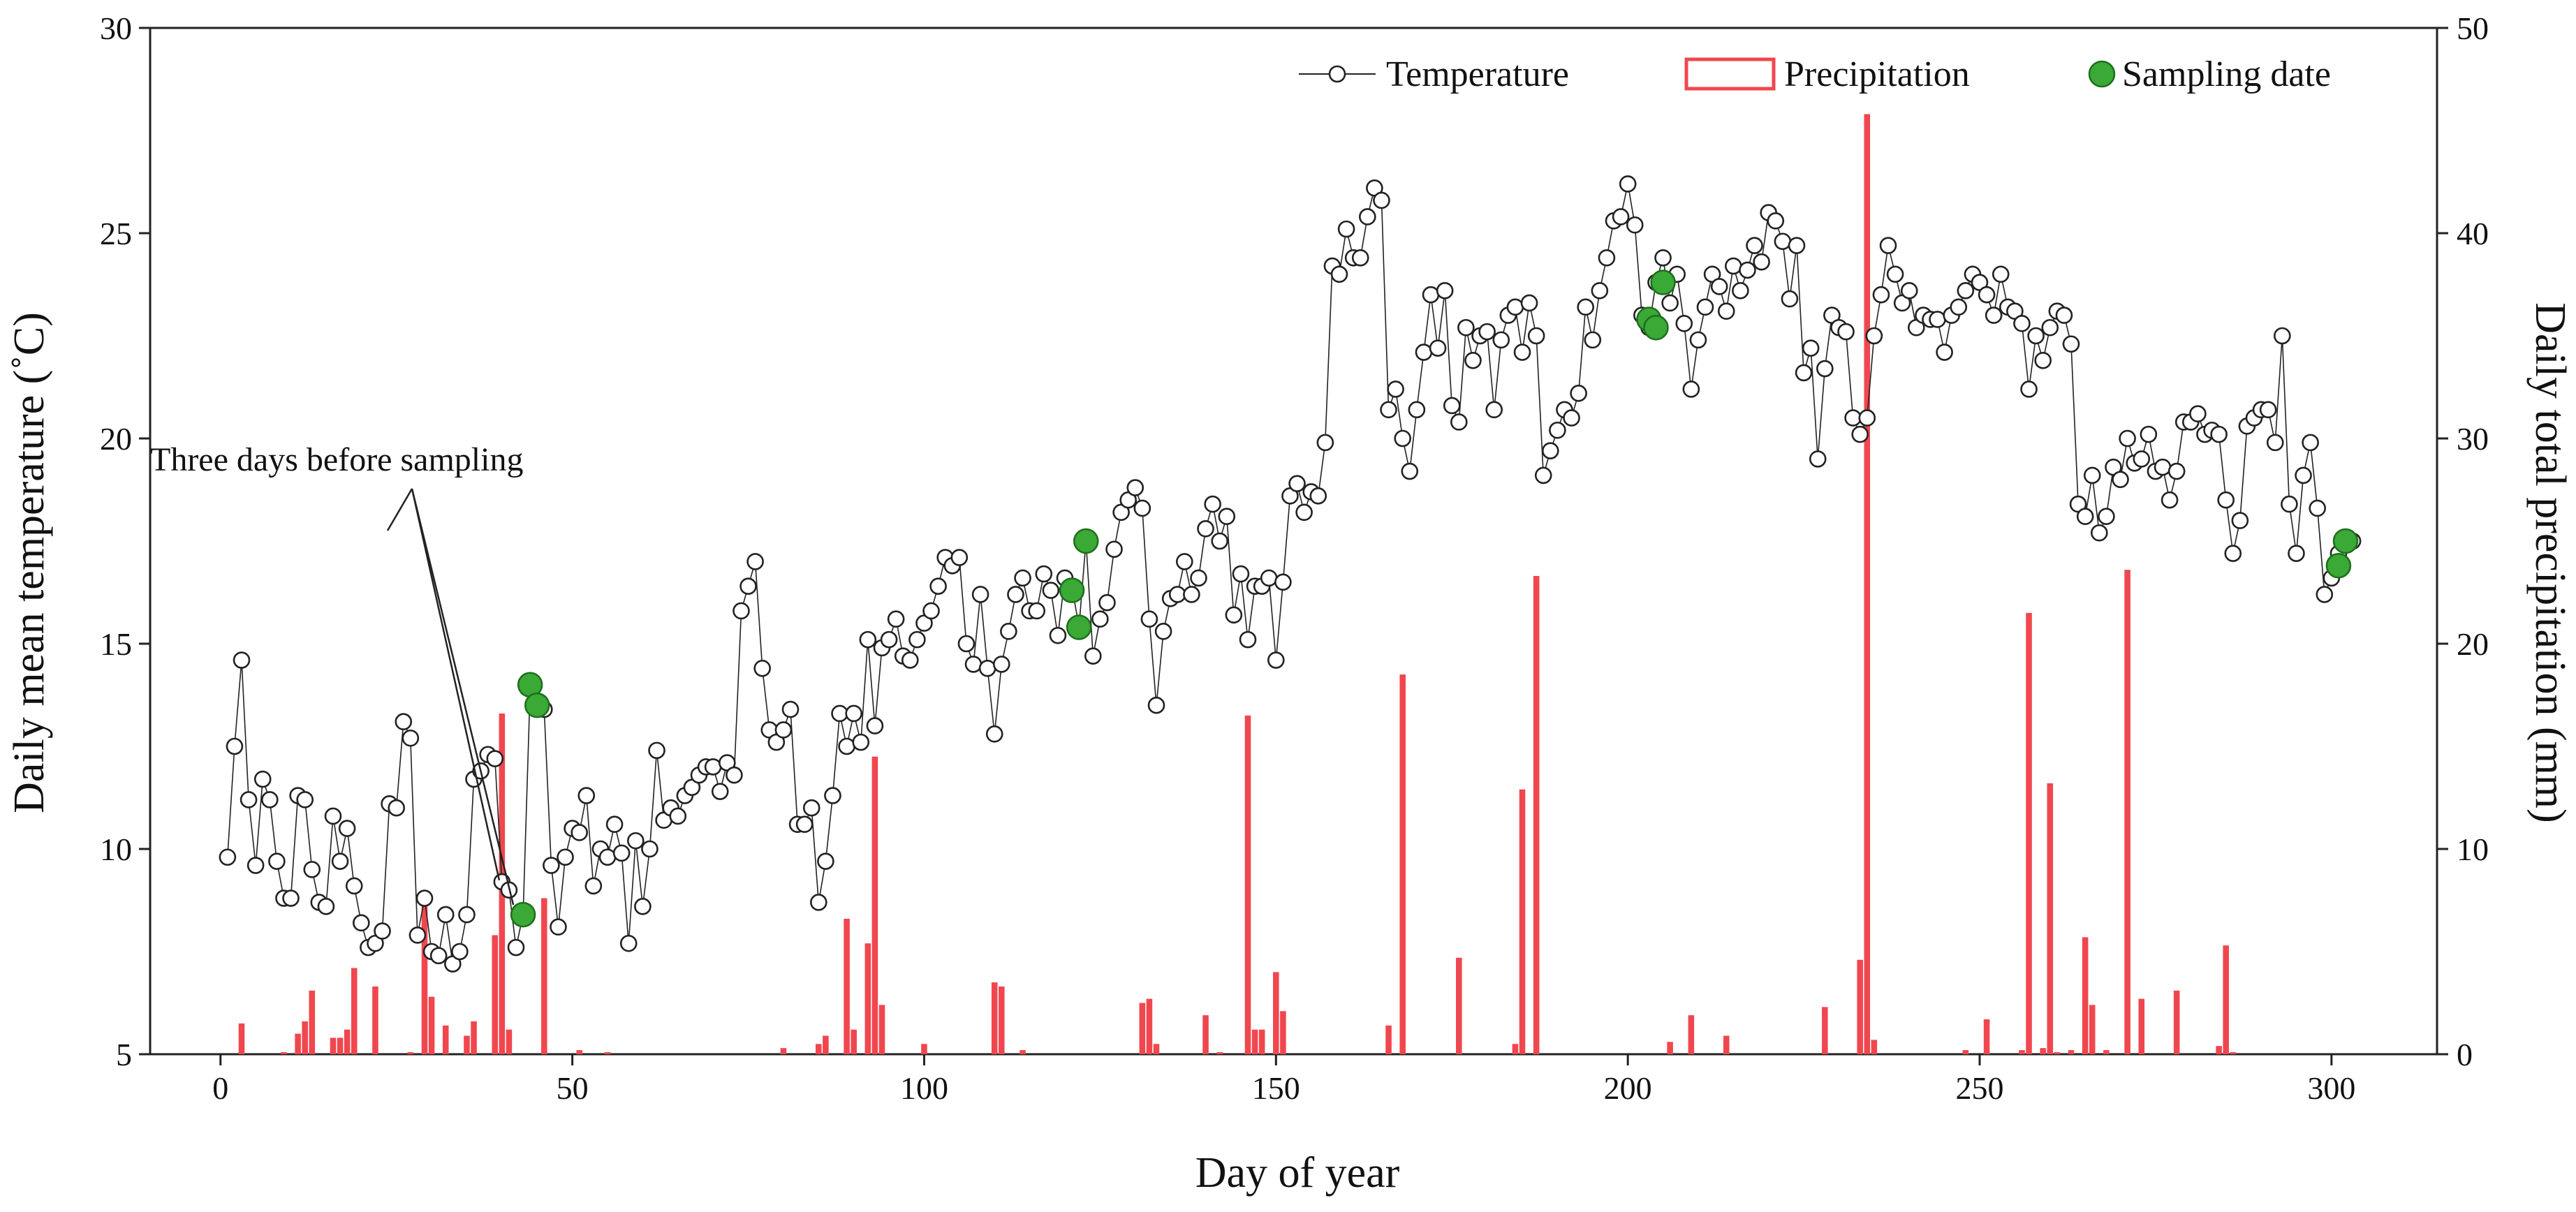  I want to click on y-right-tick-label: 30, so click(2473, 439).